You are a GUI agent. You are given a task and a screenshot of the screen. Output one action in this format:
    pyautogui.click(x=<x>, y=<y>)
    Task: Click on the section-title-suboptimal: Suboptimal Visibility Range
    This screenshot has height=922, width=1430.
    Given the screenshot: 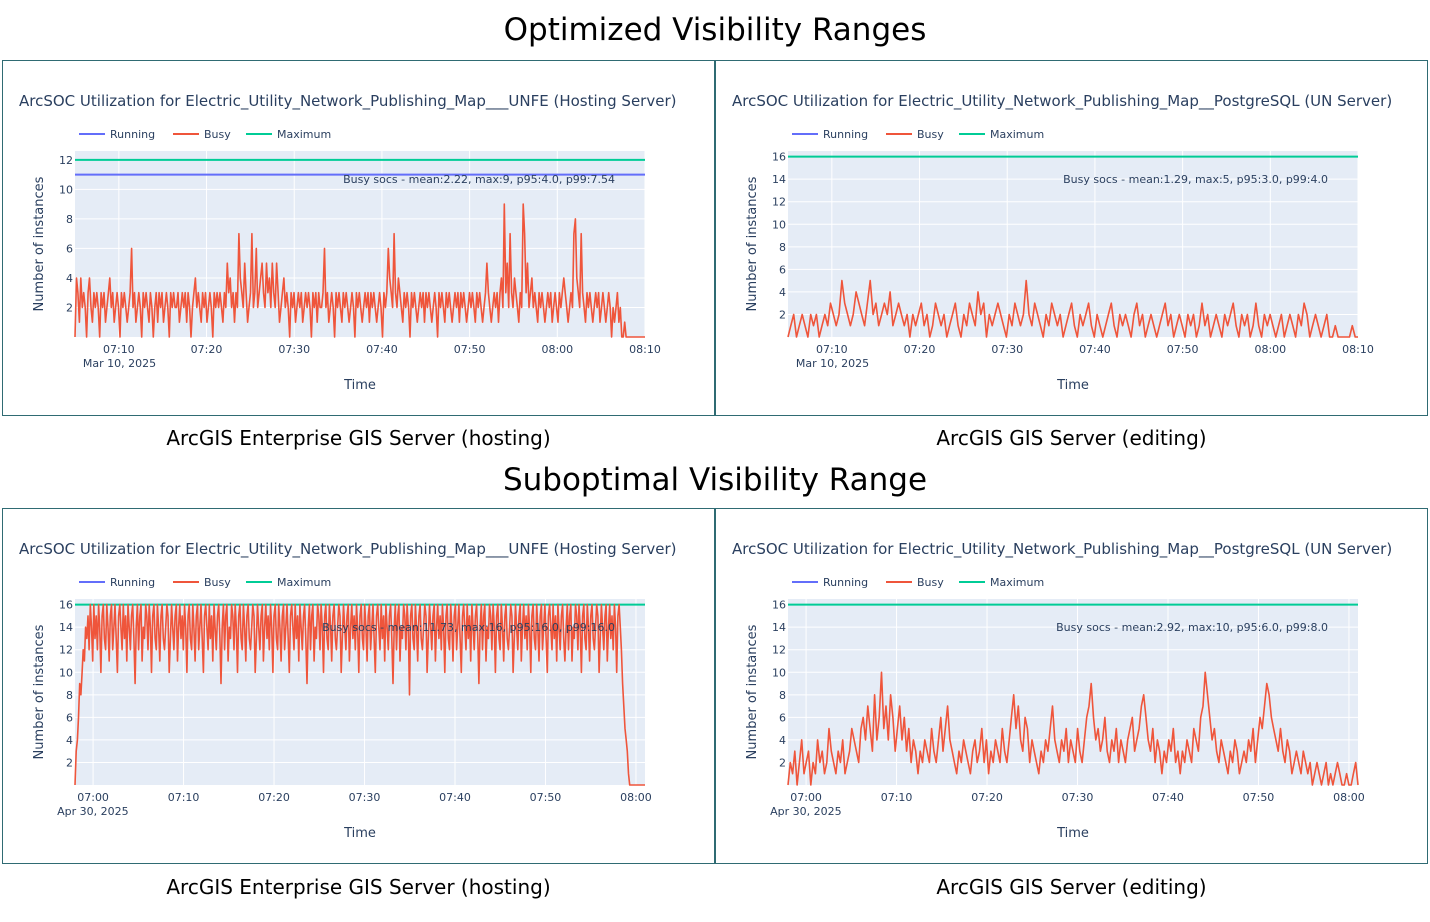 What is the action you would take?
    pyautogui.click(x=715, y=480)
    